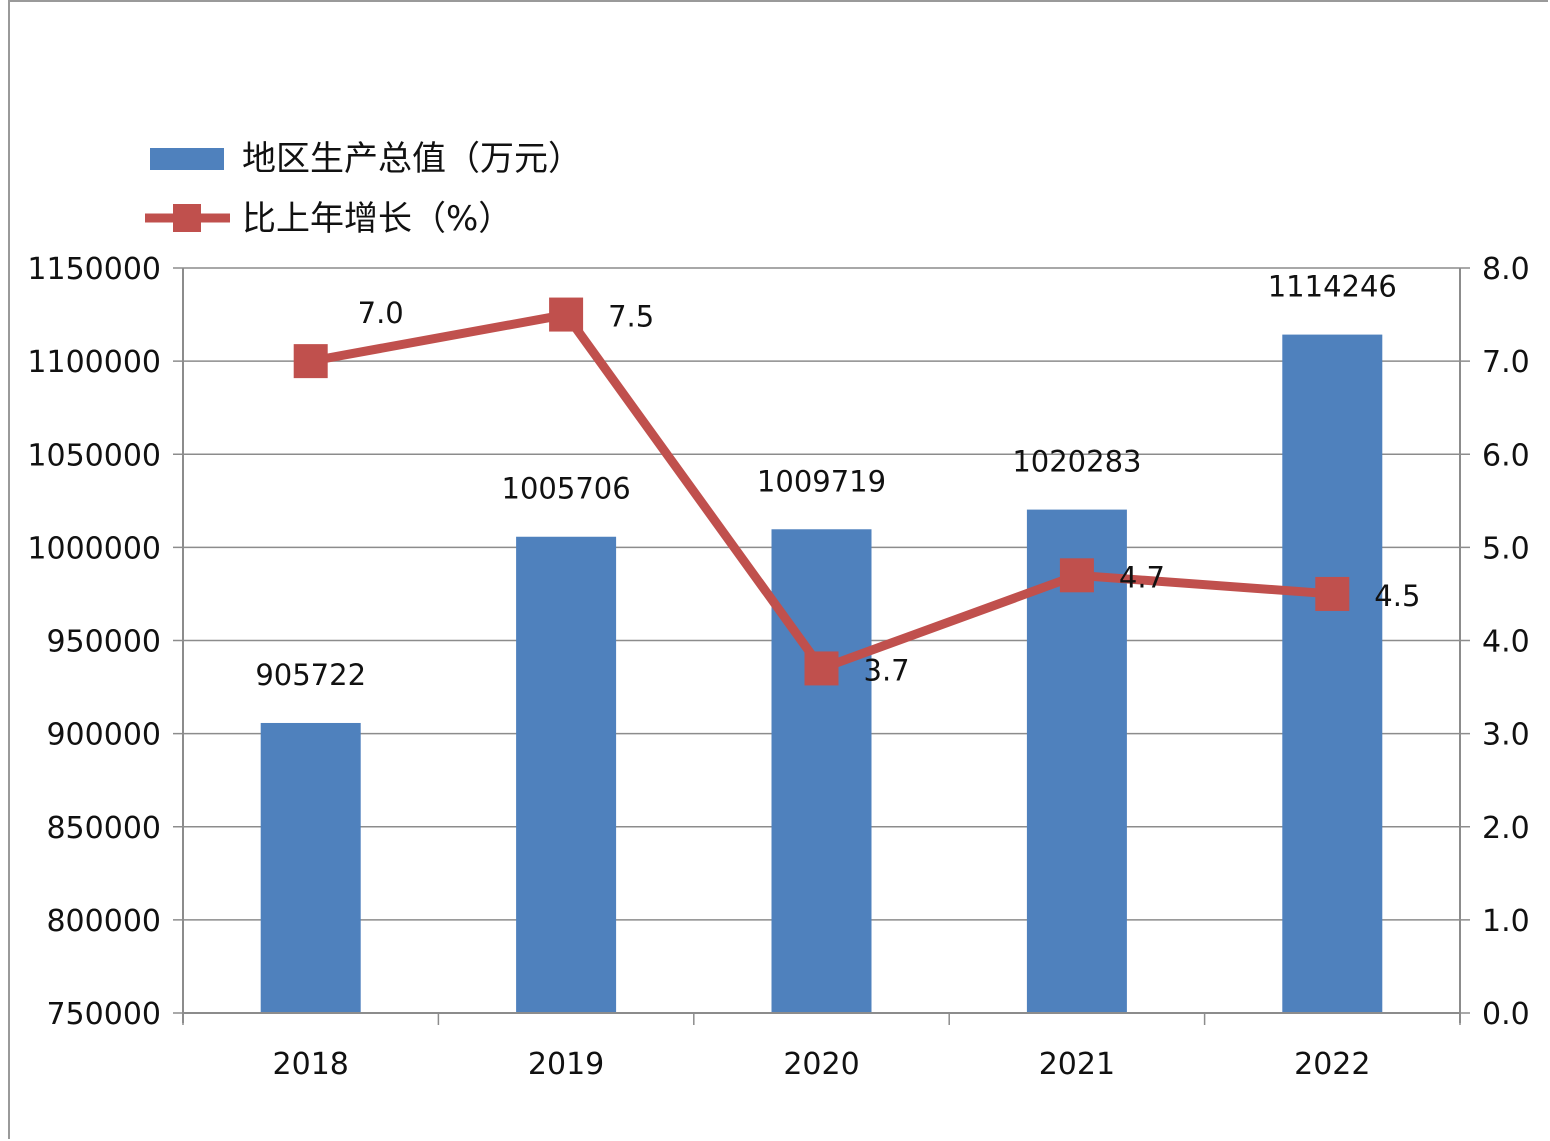 The width and height of the screenshot is (1550, 1141). Describe the element at coordinates (381, 313) in the screenshot. I see `line-value-label: 7.0` at that location.